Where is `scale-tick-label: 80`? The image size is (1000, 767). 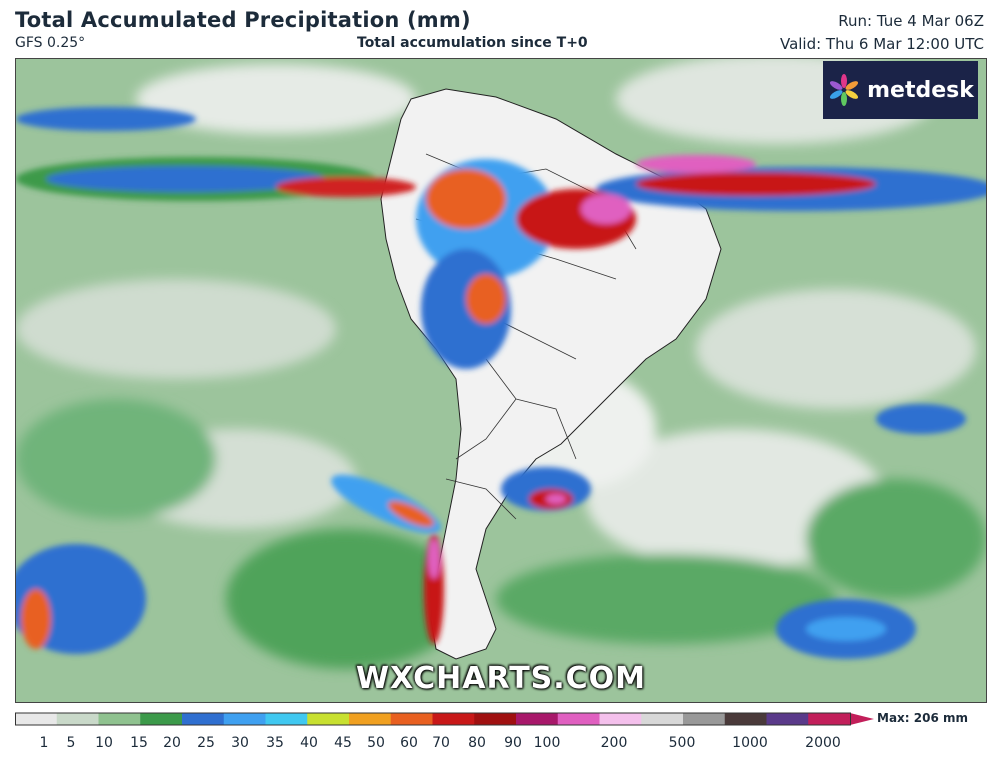
scale-tick-label: 80 is located at coordinates (477, 743).